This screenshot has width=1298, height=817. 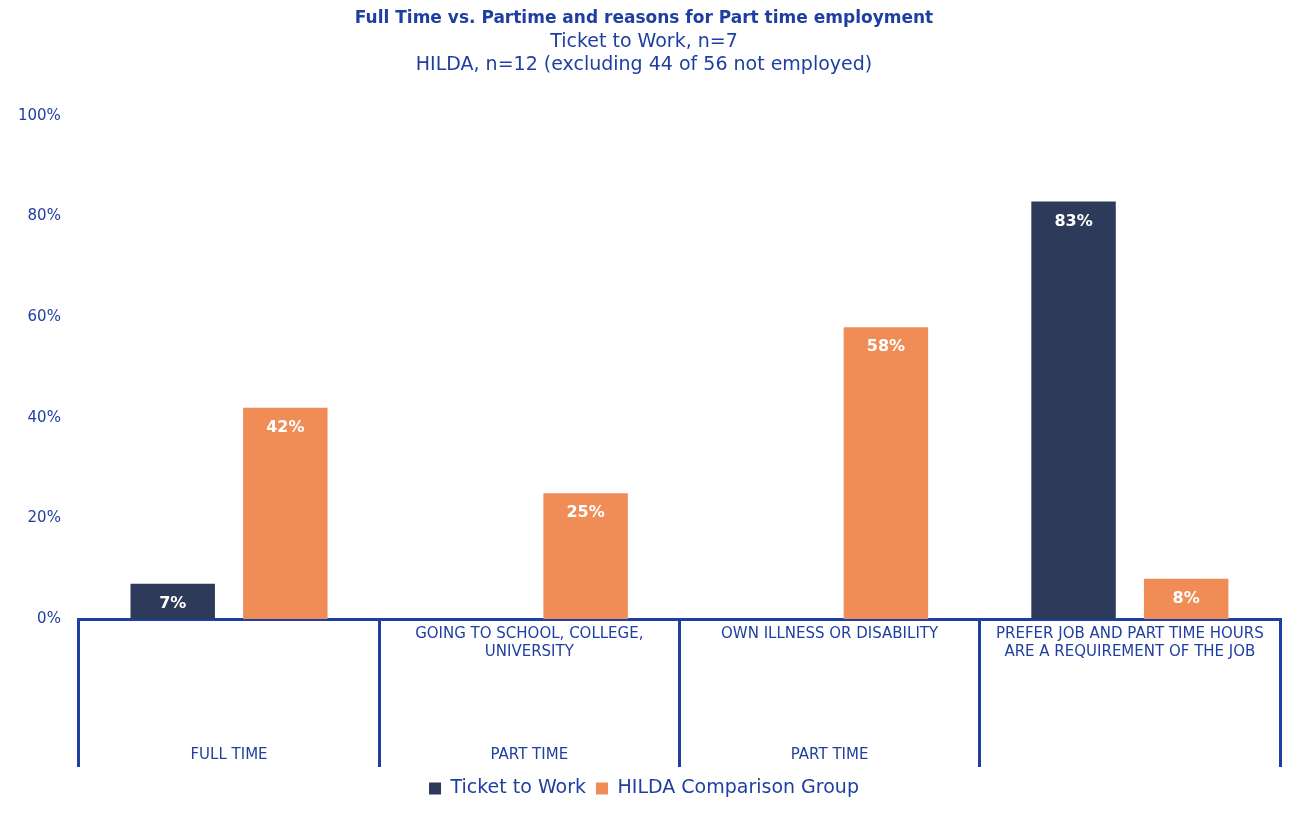 What do you see at coordinates (44, 416) in the screenshot?
I see `y-tick-label: 40%` at bounding box center [44, 416].